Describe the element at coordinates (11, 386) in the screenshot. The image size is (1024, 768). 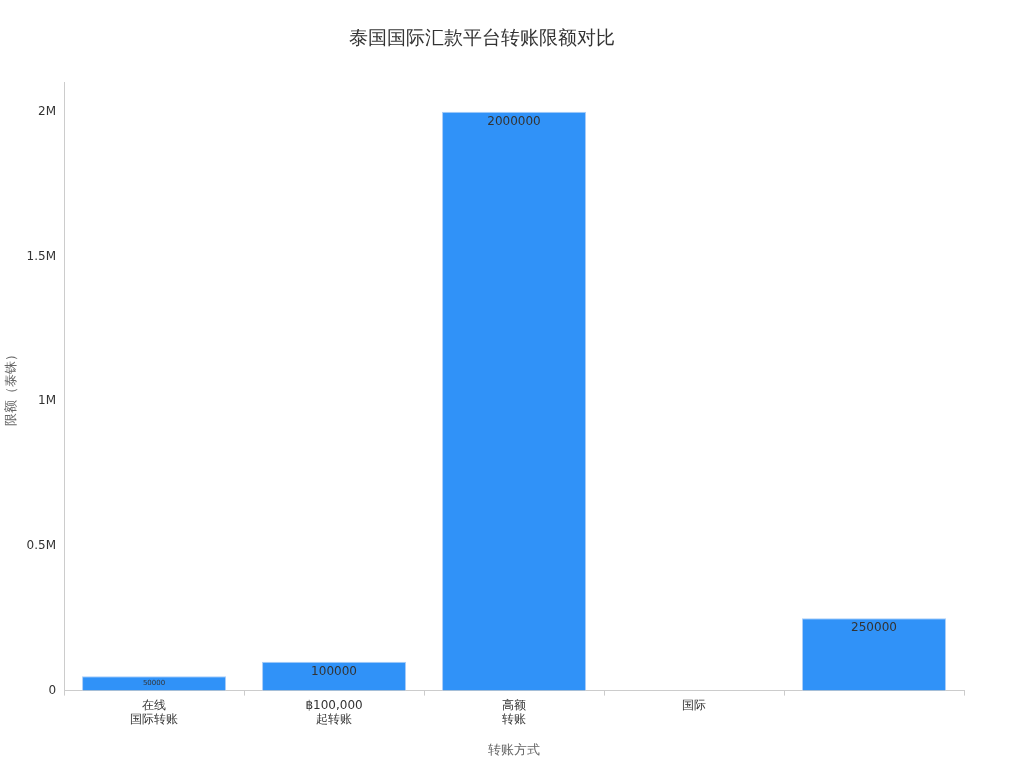
I see `y-axis-title: 限额（泰铢）` at that location.